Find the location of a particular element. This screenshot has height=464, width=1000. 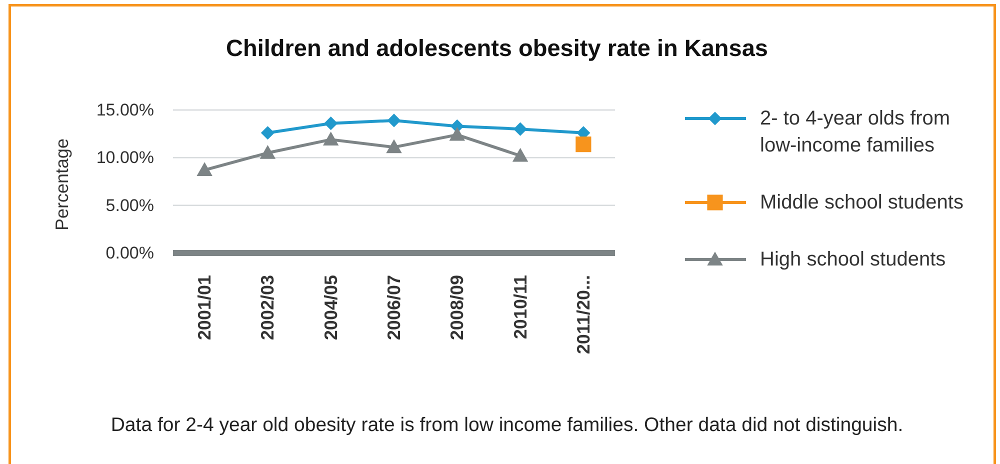

legend-label: High school students is located at coordinates (853, 259).